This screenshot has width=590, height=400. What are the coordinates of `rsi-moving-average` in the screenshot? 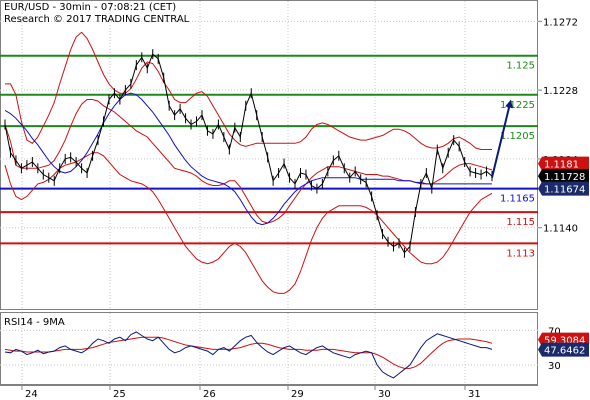 It's located at (248, 352).